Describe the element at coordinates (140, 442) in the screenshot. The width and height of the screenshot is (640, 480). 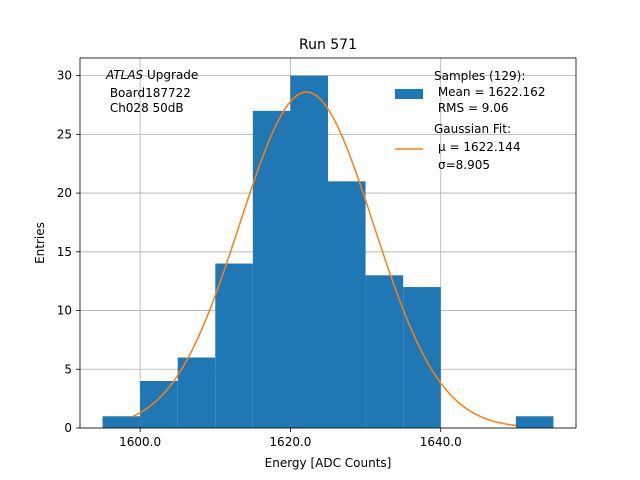
I see `x-tick-label-0: 1600.0` at that location.